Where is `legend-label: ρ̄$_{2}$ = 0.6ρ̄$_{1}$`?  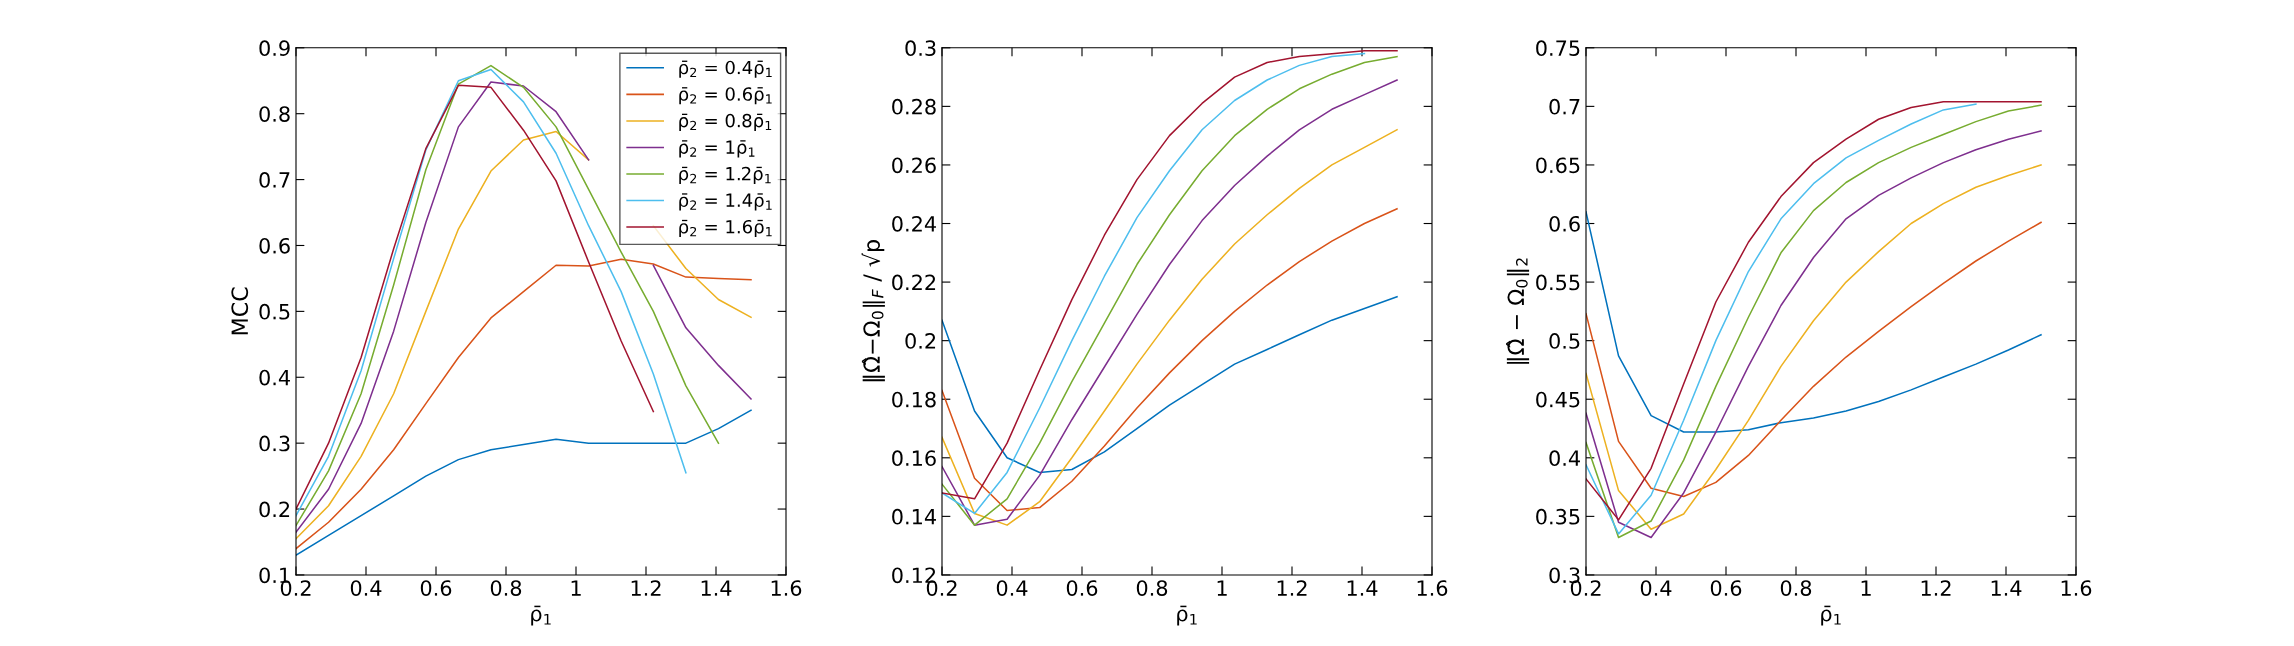
legend-label: ρ̄$_{2}$ = 0.6ρ̄$_{1}$ is located at coordinates (725, 96).